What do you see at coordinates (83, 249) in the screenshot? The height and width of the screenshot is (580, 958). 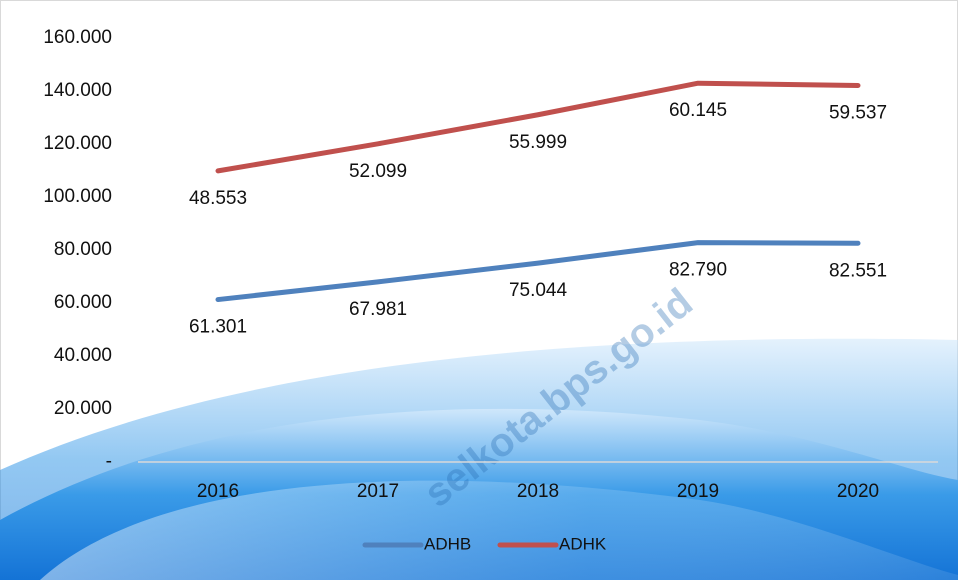 I see `y-tick-label: 80.000` at bounding box center [83, 249].